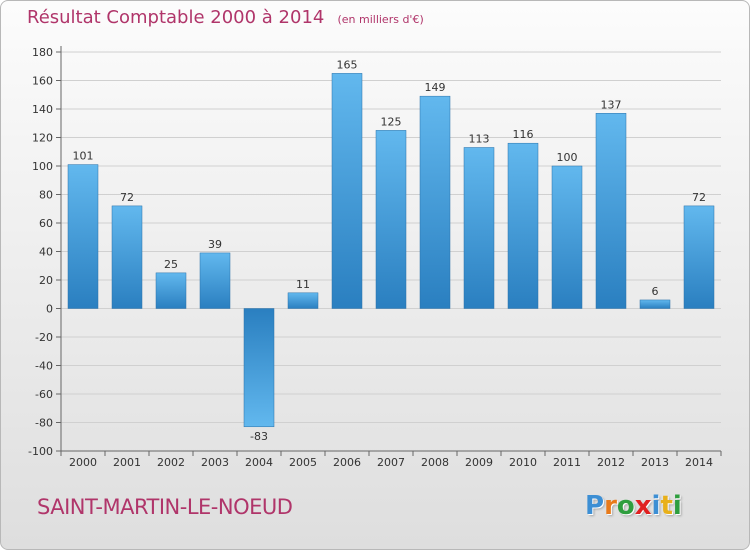 Image resolution: width=750 pixels, height=550 pixels. What do you see at coordinates (625, 506) in the screenshot?
I see `logo-letter: o` at bounding box center [625, 506].